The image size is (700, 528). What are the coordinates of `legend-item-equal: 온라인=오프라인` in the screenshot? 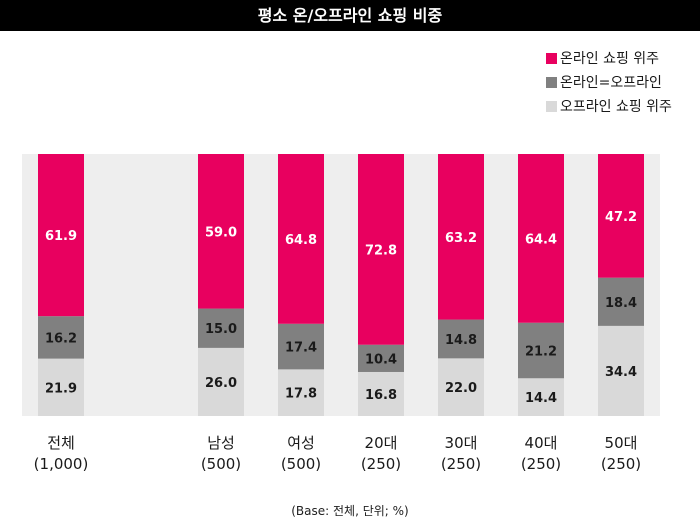 It's located at (609, 82).